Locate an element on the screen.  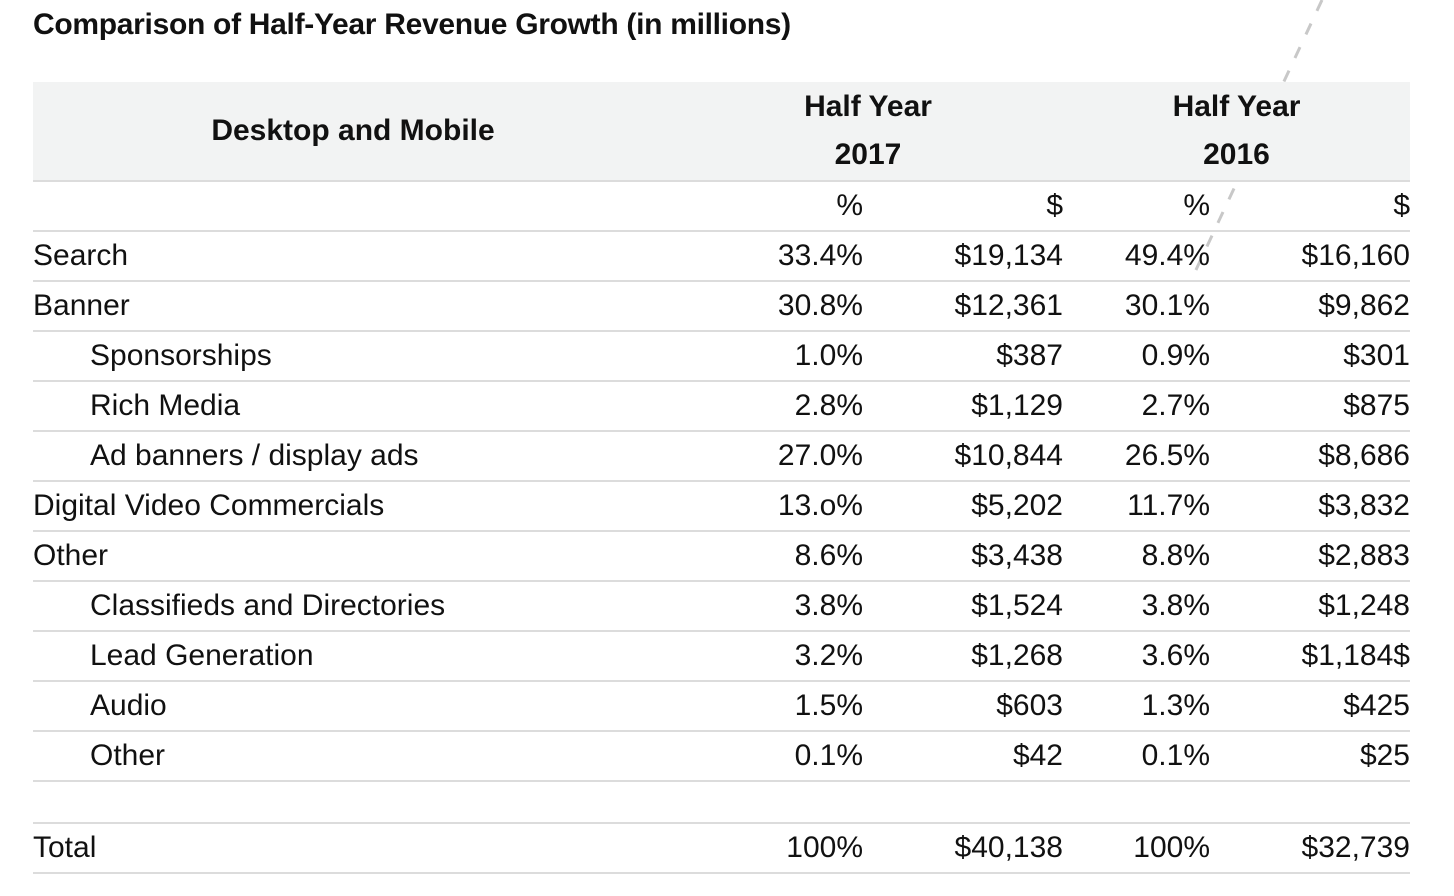
total-label: Total is located at coordinates (353, 848).